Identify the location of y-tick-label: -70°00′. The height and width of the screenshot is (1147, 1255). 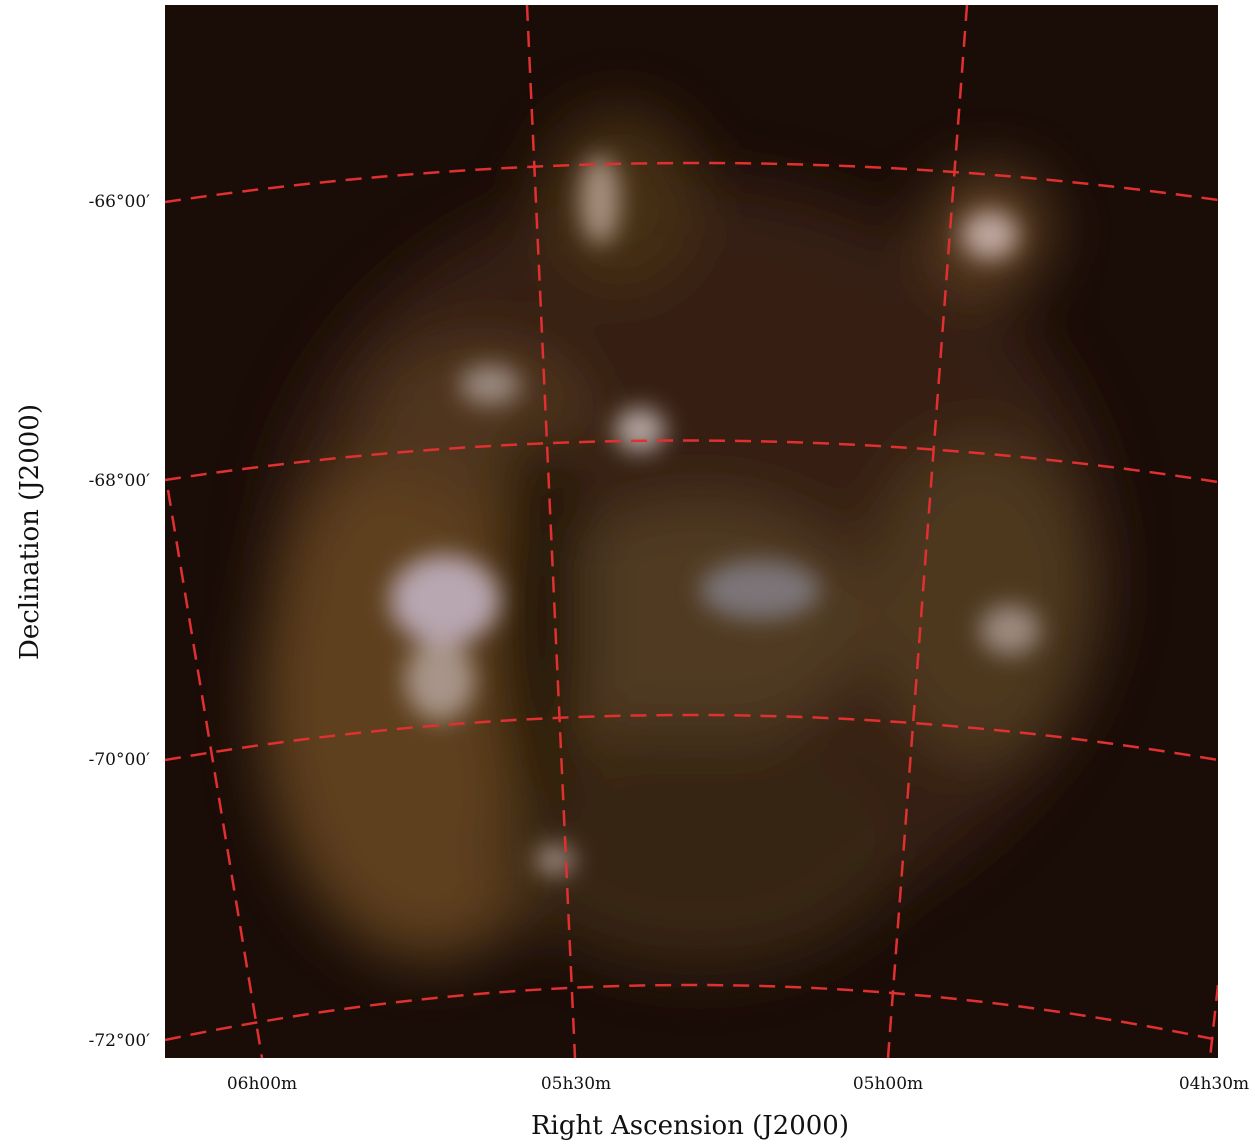
(120, 760).